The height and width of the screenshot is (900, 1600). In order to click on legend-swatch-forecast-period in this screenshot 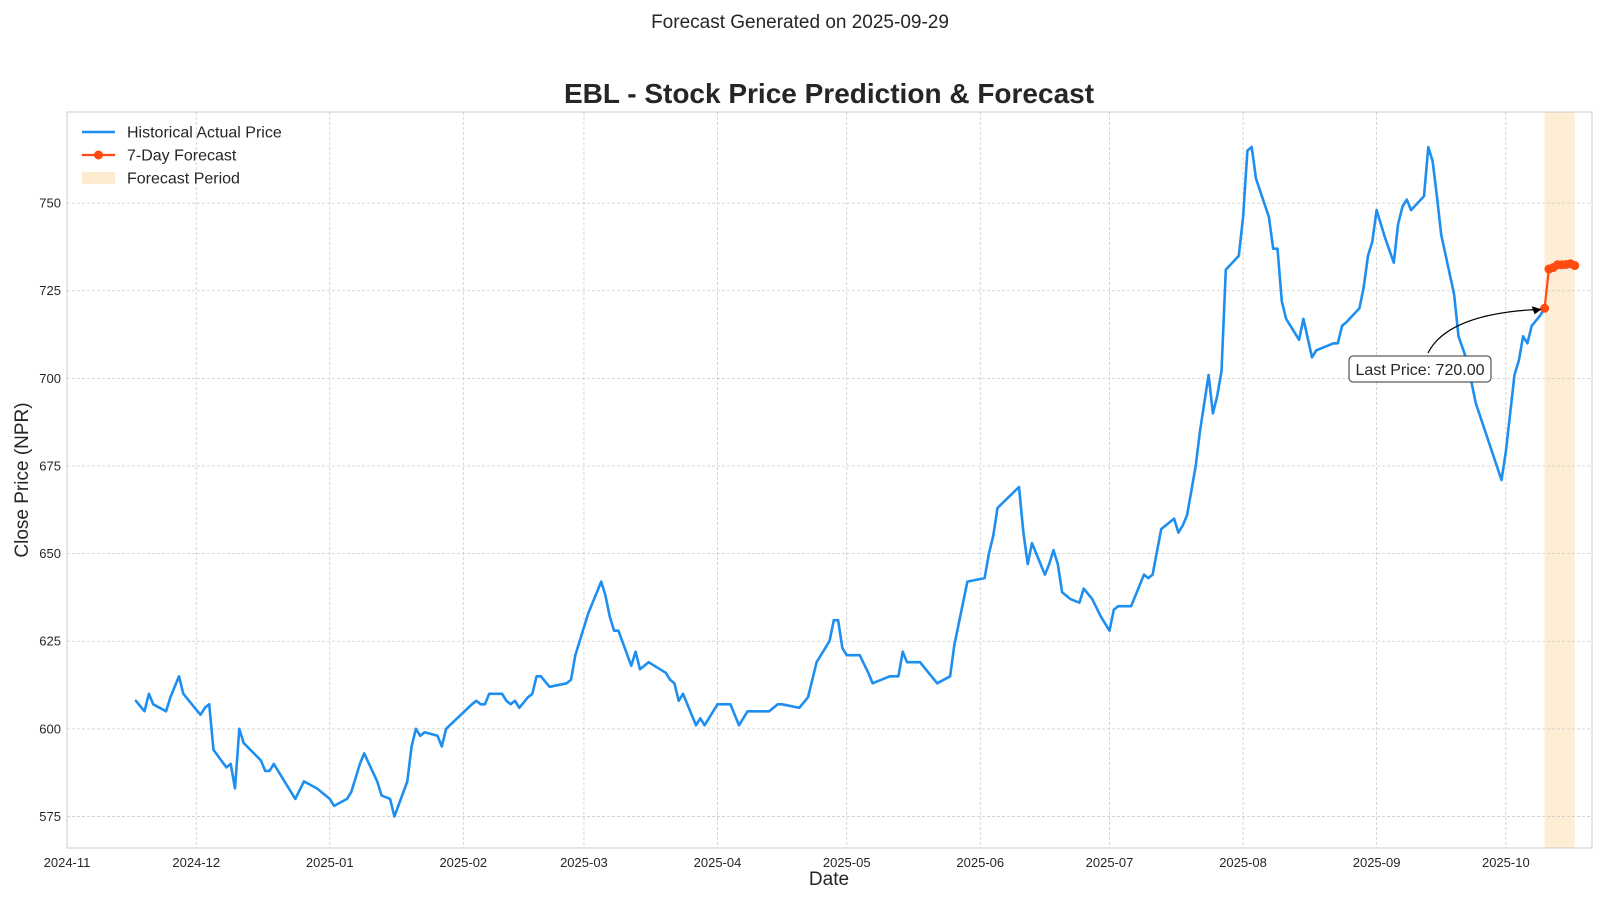, I will do `click(98, 178)`.